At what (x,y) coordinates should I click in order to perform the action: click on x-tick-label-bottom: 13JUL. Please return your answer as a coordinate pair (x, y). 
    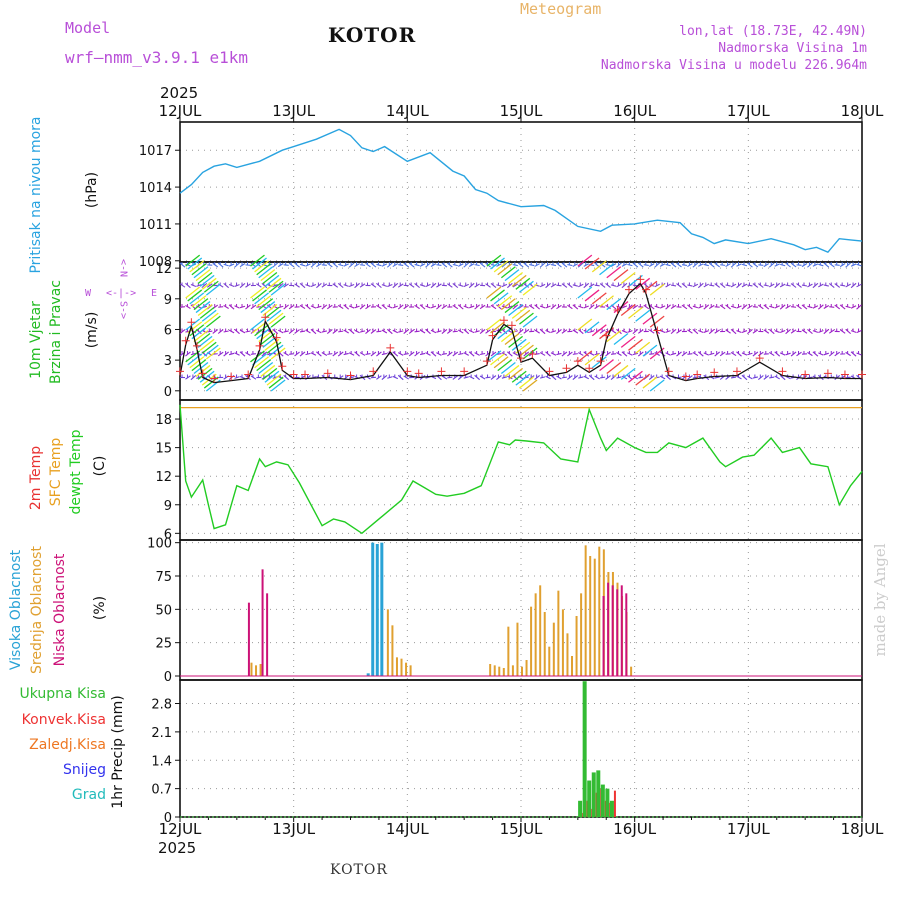
    Looking at the image, I should click on (293, 829).